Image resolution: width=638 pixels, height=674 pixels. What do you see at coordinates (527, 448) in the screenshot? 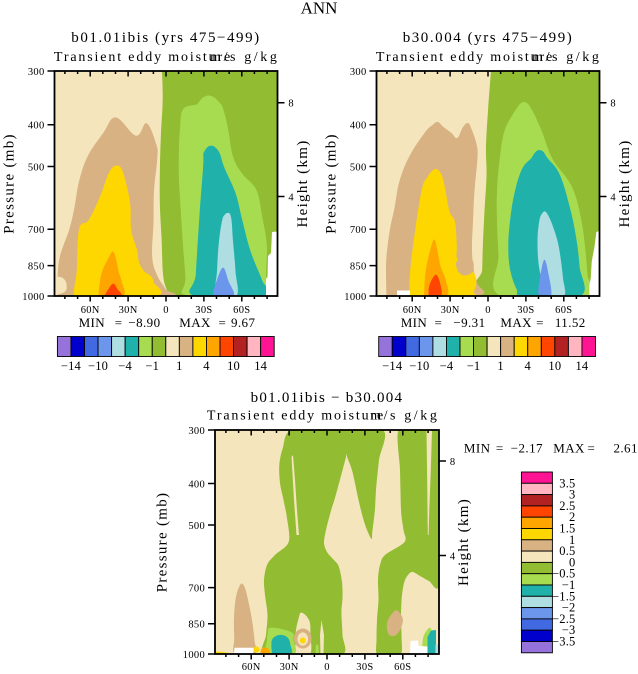
I see `svg-text: −2.17` at bounding box center [527, 448].